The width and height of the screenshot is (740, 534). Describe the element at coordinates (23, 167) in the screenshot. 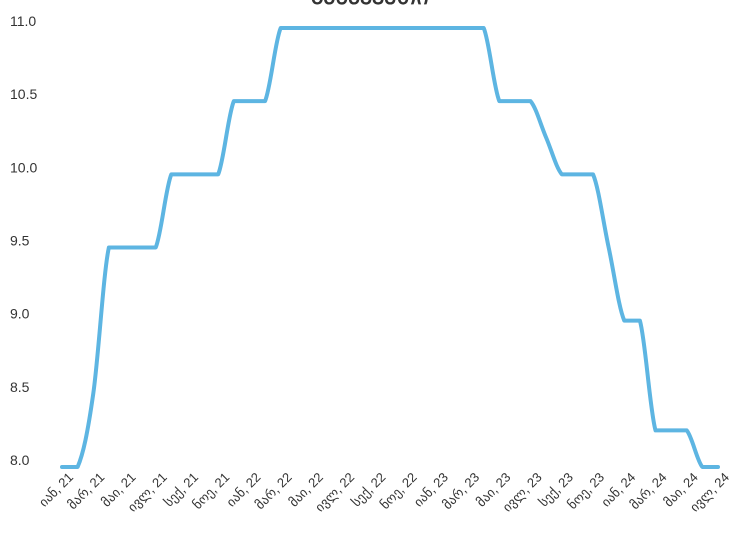

I see `y-tick-label: 10.0` at that location.